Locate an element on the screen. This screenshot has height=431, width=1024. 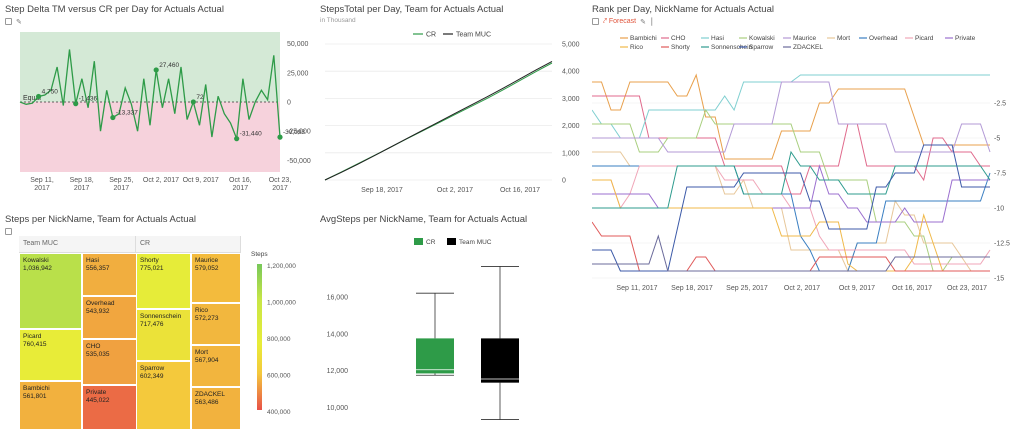
treemap-cell-value: 775,021 is located at coordinates (152, 268).